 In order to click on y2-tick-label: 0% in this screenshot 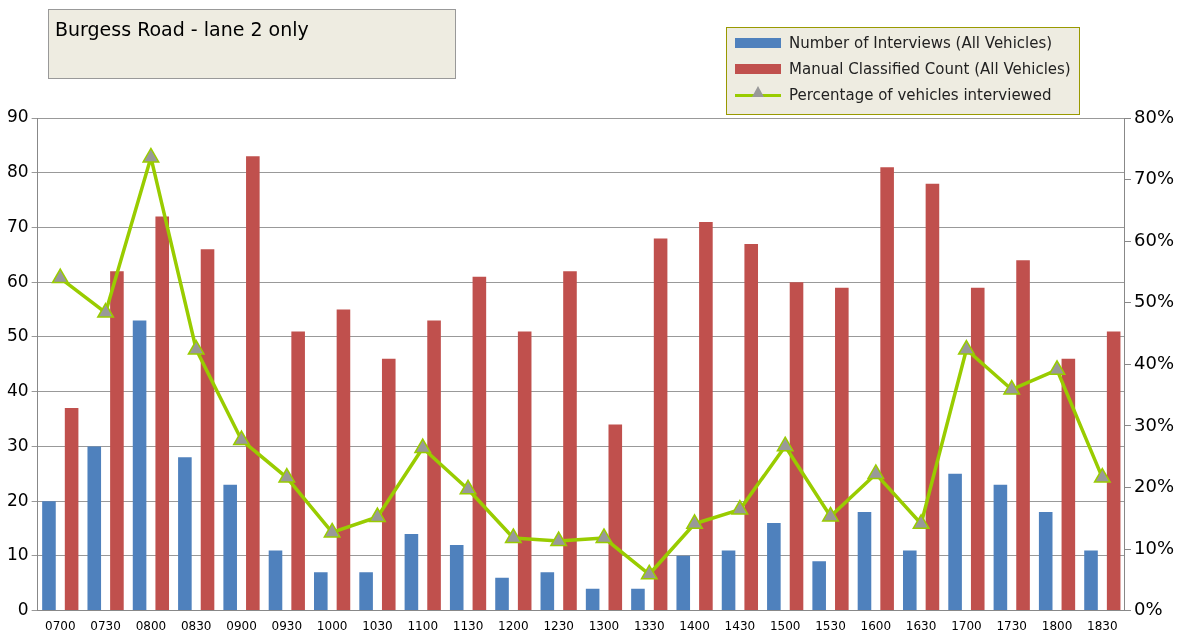, I will do `click(1148, 609)`.